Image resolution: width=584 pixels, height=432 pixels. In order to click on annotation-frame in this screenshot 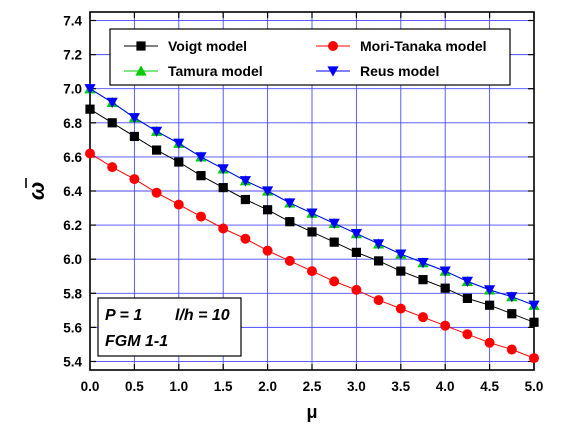, I will do `click(169, 327)`.